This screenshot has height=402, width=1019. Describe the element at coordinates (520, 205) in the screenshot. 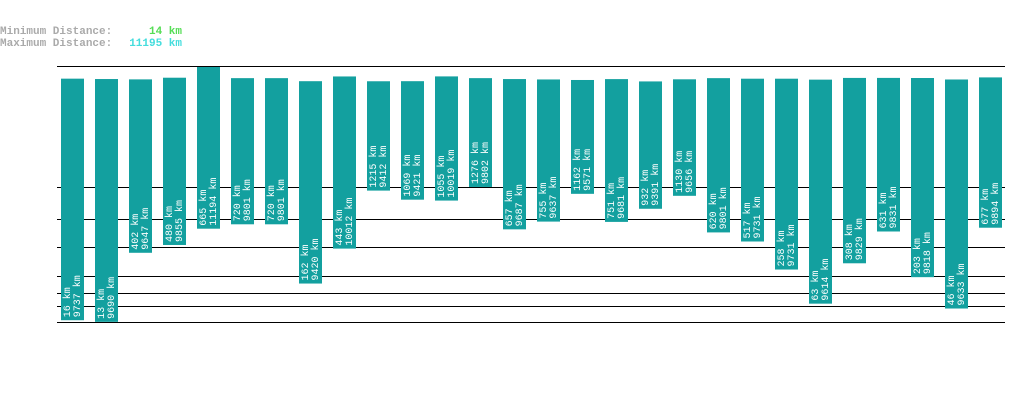

I see `max-label: 9687 km` at that location.